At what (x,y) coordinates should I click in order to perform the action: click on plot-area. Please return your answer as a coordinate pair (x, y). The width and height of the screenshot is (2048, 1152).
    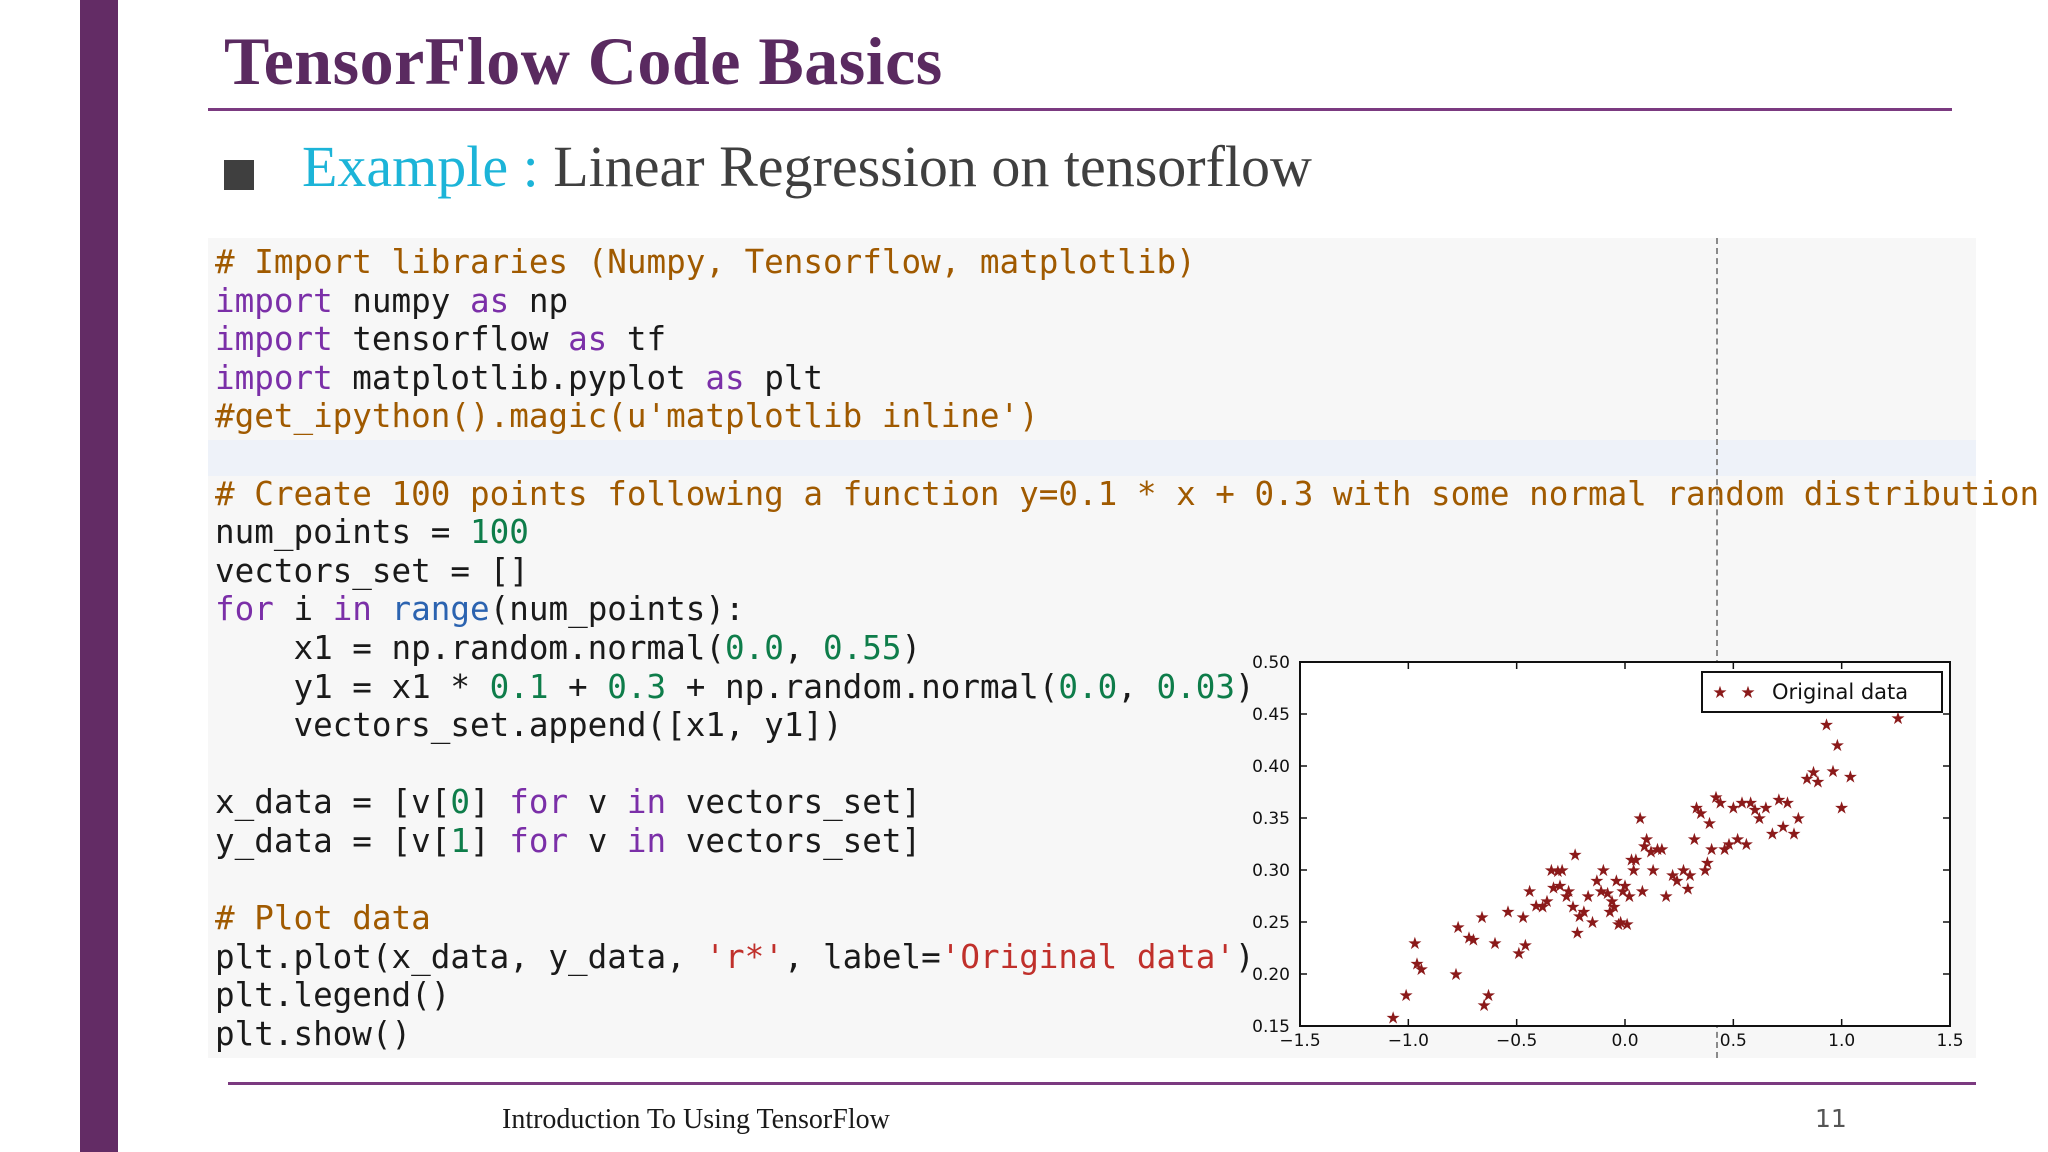
    Looking at the image, I should click on (1625, 844).